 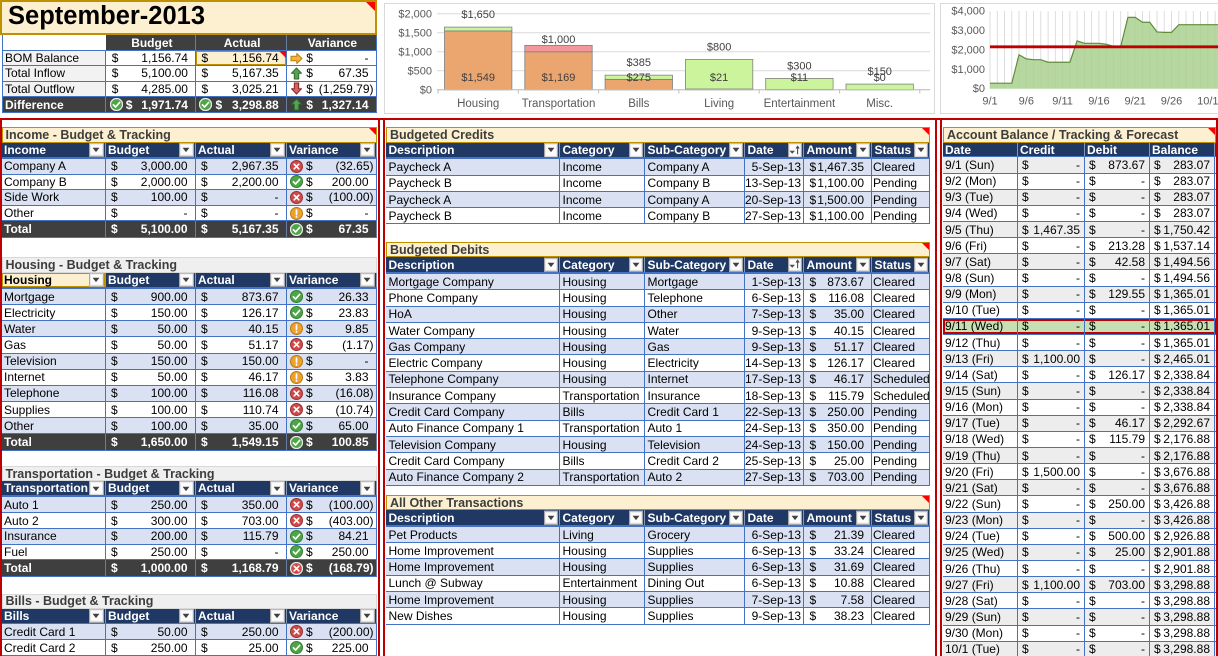 I want to click on svg-text: Misc., so click(x=879, y=104).